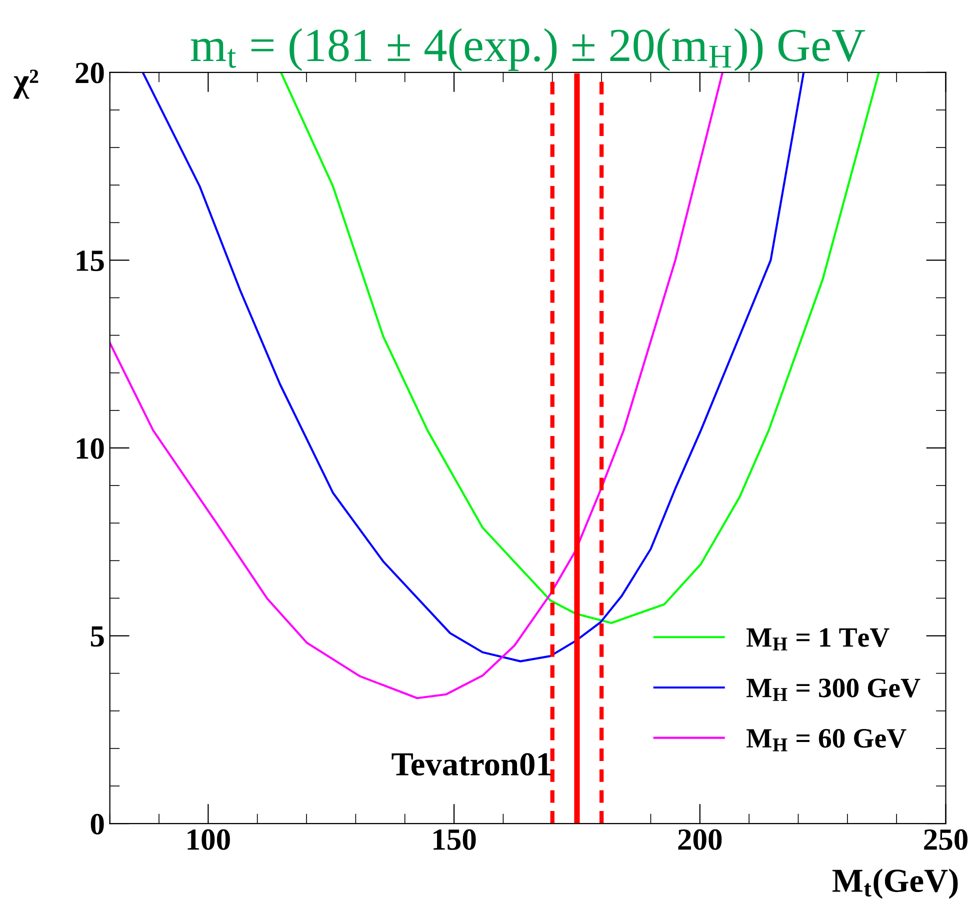 Image resolution: width=972 pixels, height=905 pixels. What do you see at coordinates (97, 636) in the screenshot?
I see `y-tick-label: 5` at bounding box center [97, 636].